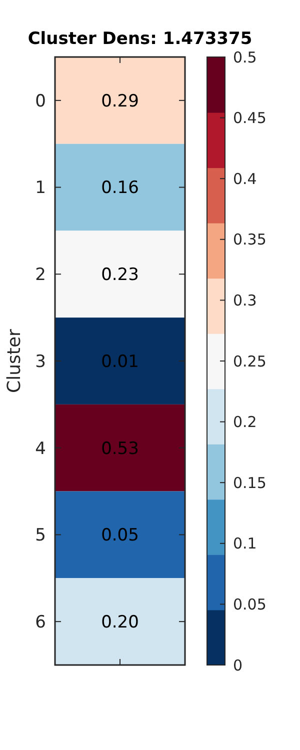 Image resolution: width=300 pixels, height=750 pixels. I want to click on data-label: 0.01, so click(120, 362).